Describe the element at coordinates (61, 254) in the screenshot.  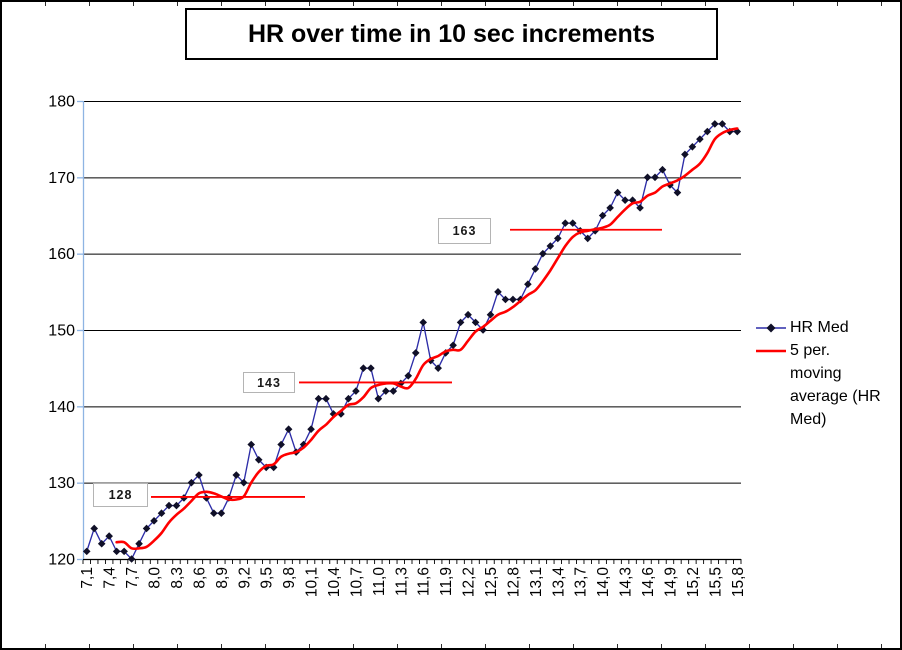
I see `y-tick-label: 160` at that location.